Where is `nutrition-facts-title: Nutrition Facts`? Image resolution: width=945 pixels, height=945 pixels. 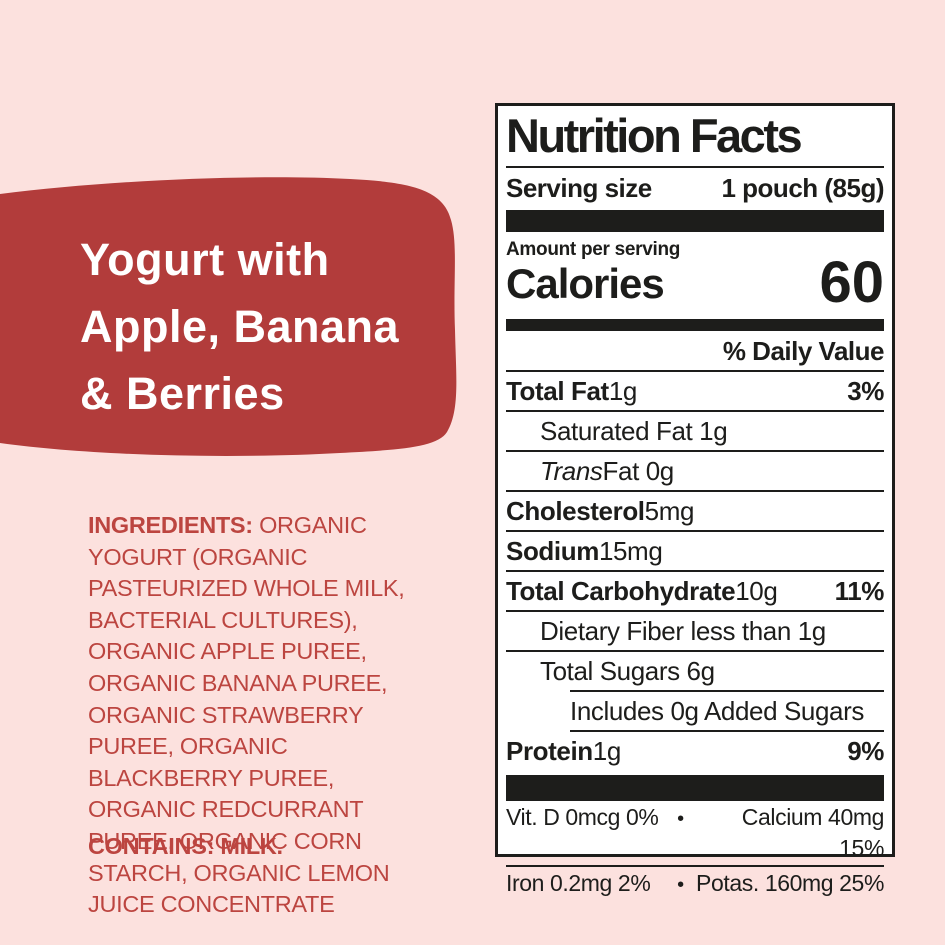
nutrition-facts-title: Nutrition Facts is located at coordinates (695, 138).